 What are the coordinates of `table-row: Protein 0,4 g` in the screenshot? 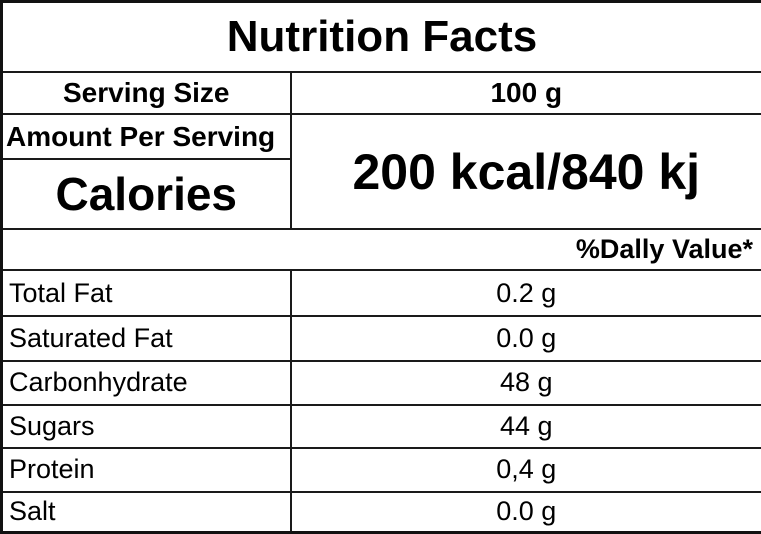 It's located at (380, 469).